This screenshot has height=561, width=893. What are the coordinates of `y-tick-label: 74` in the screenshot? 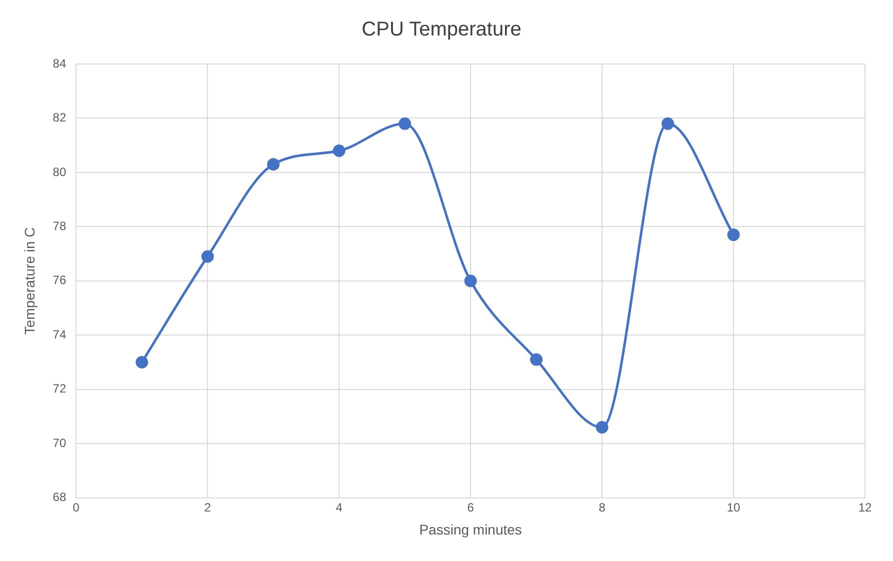 It's located at (59, 334).